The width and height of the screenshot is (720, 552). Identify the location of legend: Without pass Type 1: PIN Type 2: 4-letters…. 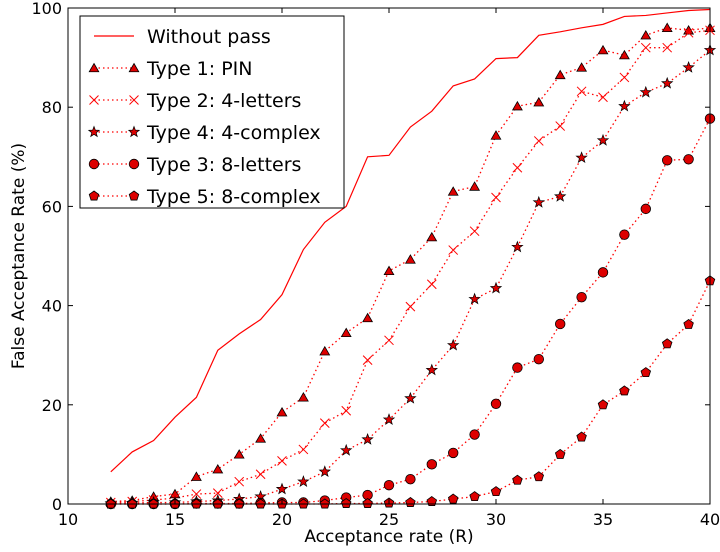
(212, 112).